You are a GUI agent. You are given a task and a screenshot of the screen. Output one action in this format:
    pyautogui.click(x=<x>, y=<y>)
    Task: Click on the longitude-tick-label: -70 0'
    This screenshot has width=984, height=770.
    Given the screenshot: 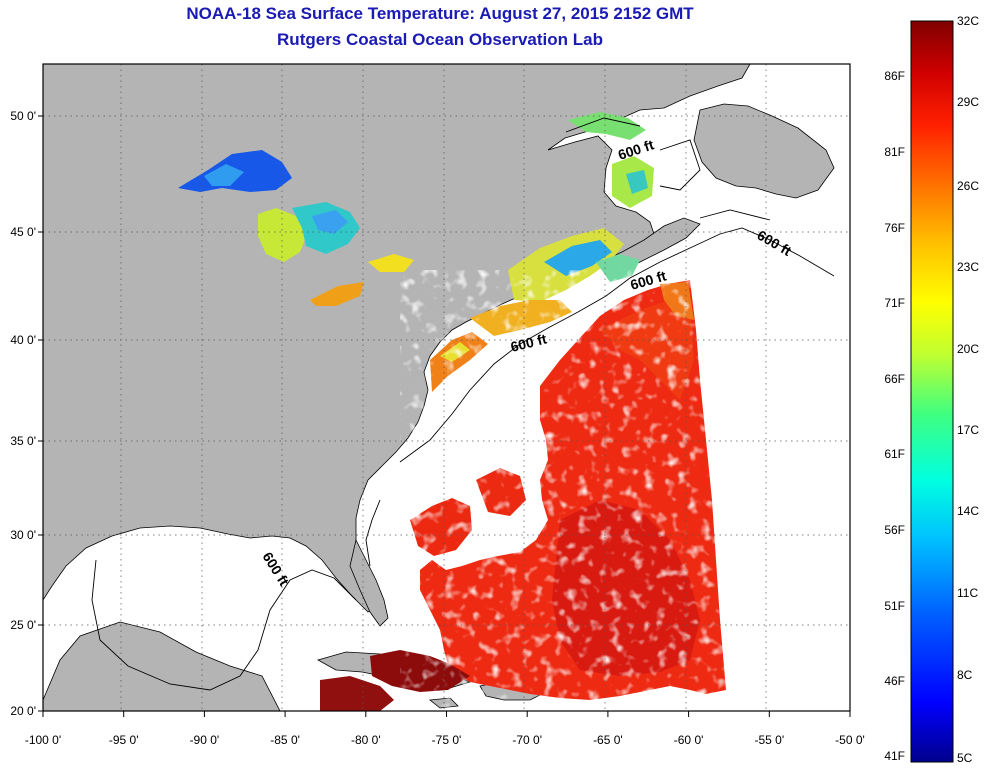 What is the action you would take?
    pyautogui.click(x=527, y=740)
    